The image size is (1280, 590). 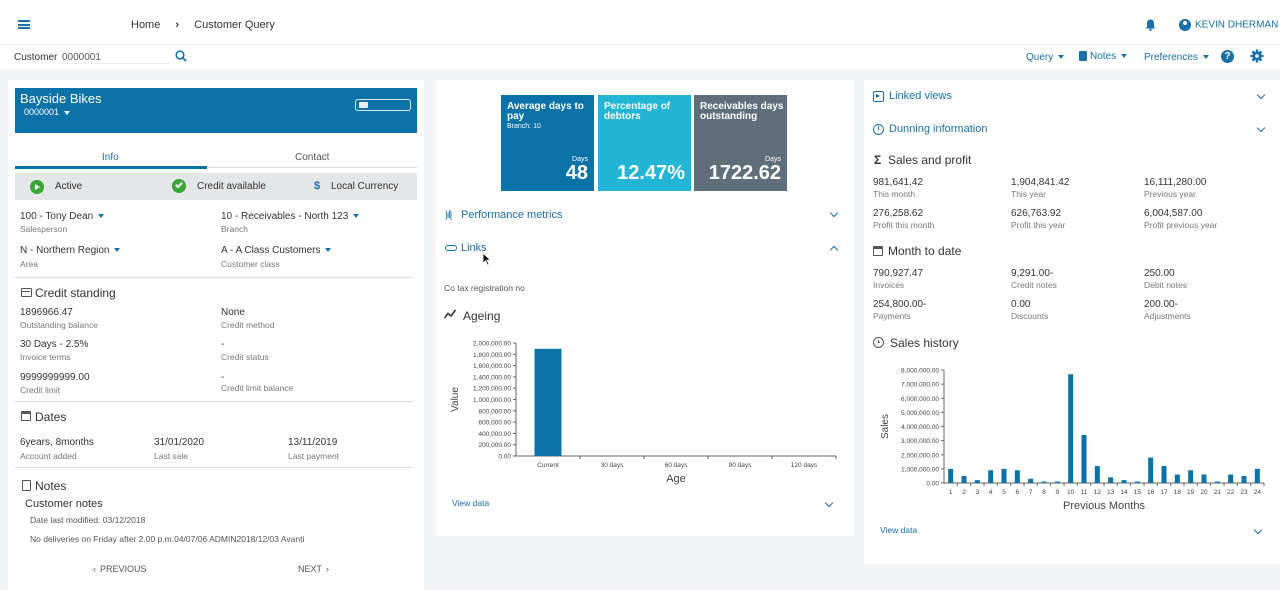 What do you see at coordinates (64, 504) in the screenshot?
I see `notes-subtitle: Customer notes` at bounding box center [64, 504].